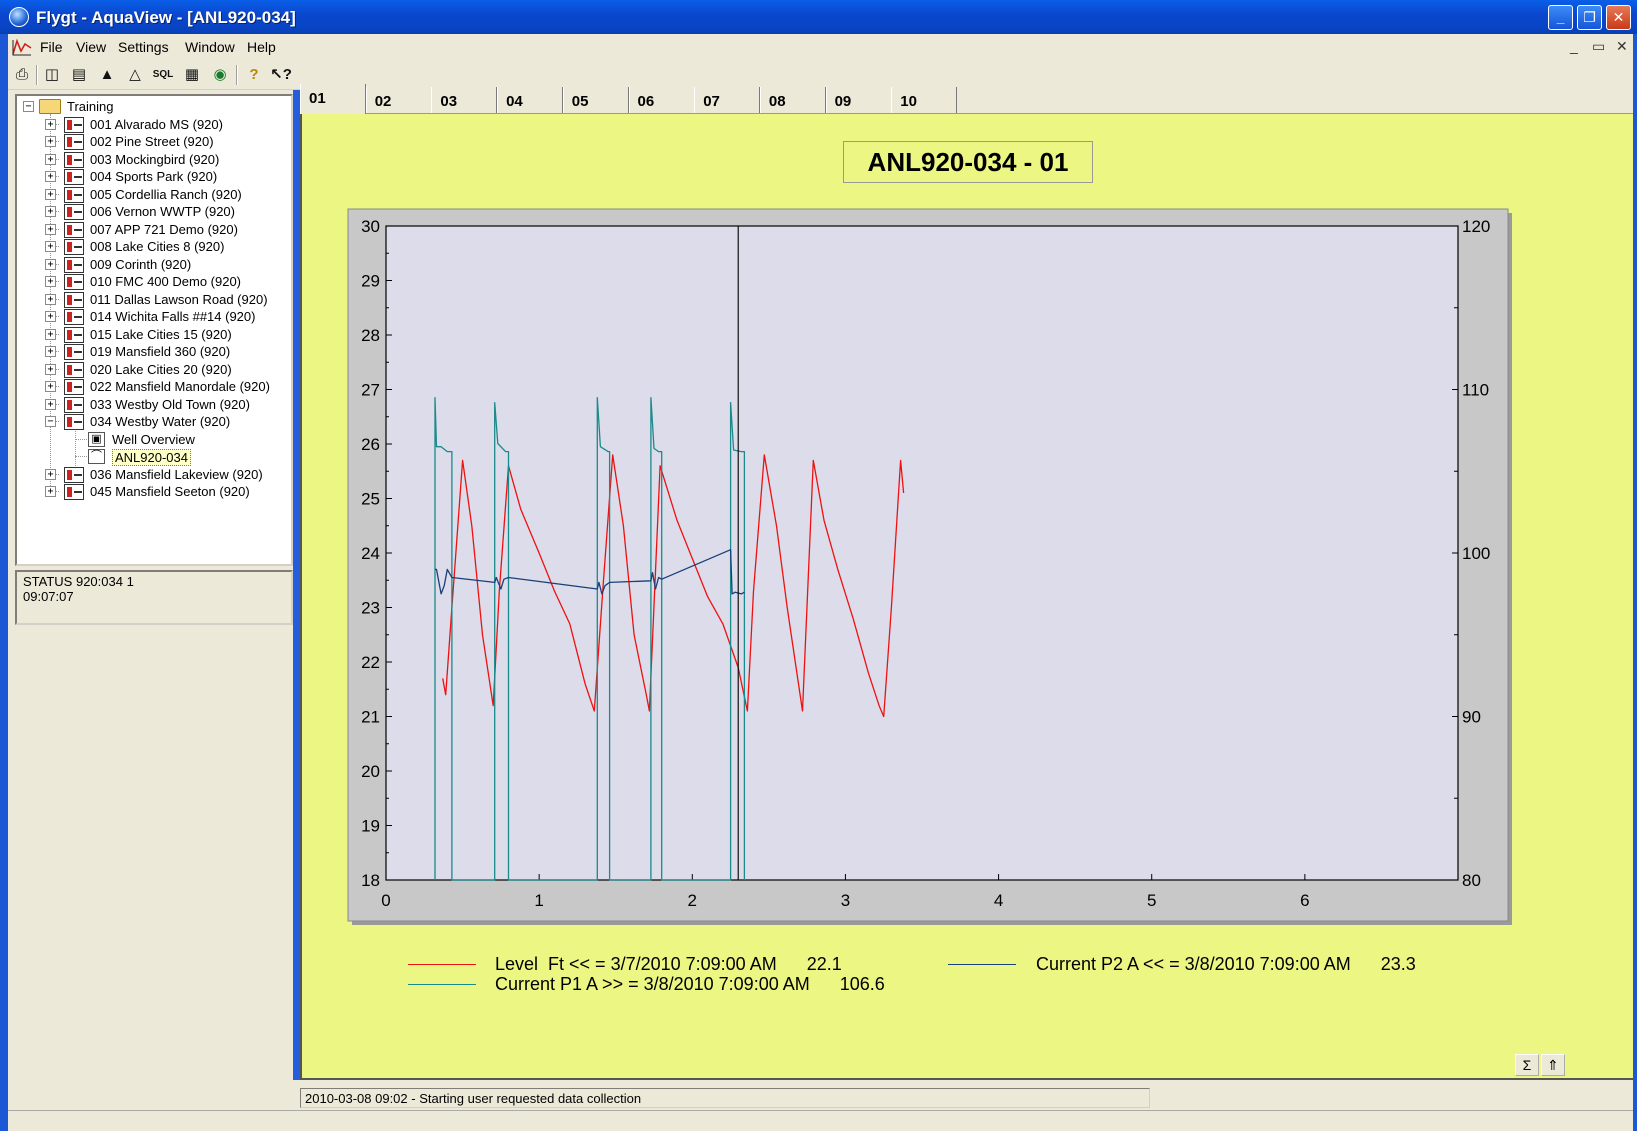 The width and height of the screenshot is (1637, 1131). Describe the element at coordinates (1599, 46) in the screenshot. I see `mdi-restore-button: ▭` at that location.